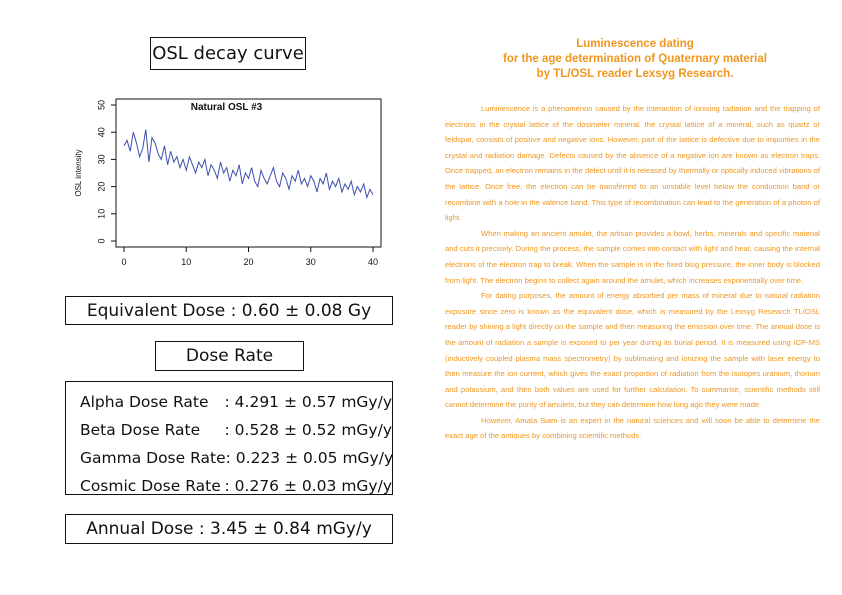 This screenshot has width=842, height=595. Describe the element at coordinates (150, 486) in the screenshot. I see `dose-rate-label: Cosmic Dose Rate` at that location.